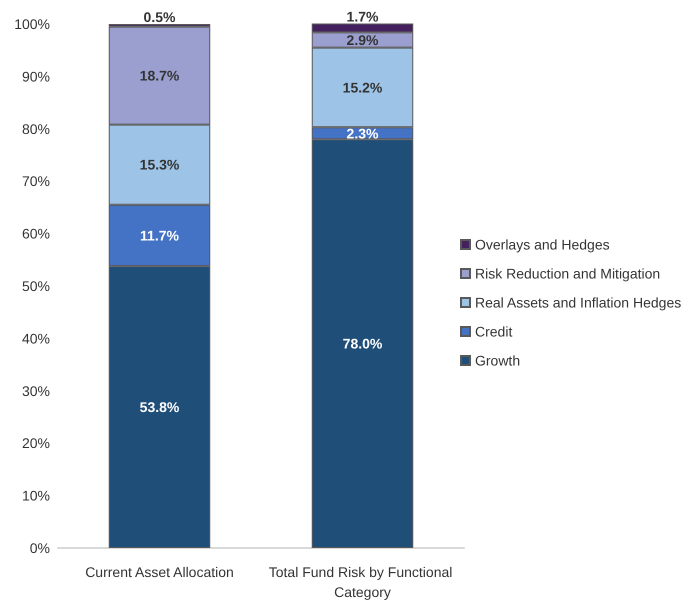  I want to click on data-label: 11.7%, so click(160, 235).